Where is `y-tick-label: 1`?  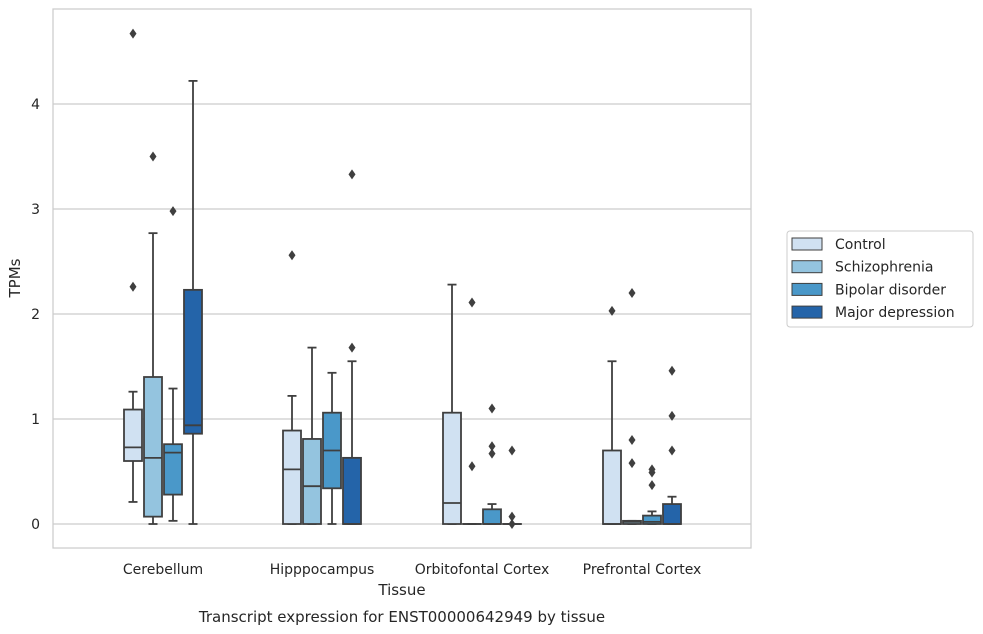 y-tick-label: 1 is located at coordinates (35, 420).